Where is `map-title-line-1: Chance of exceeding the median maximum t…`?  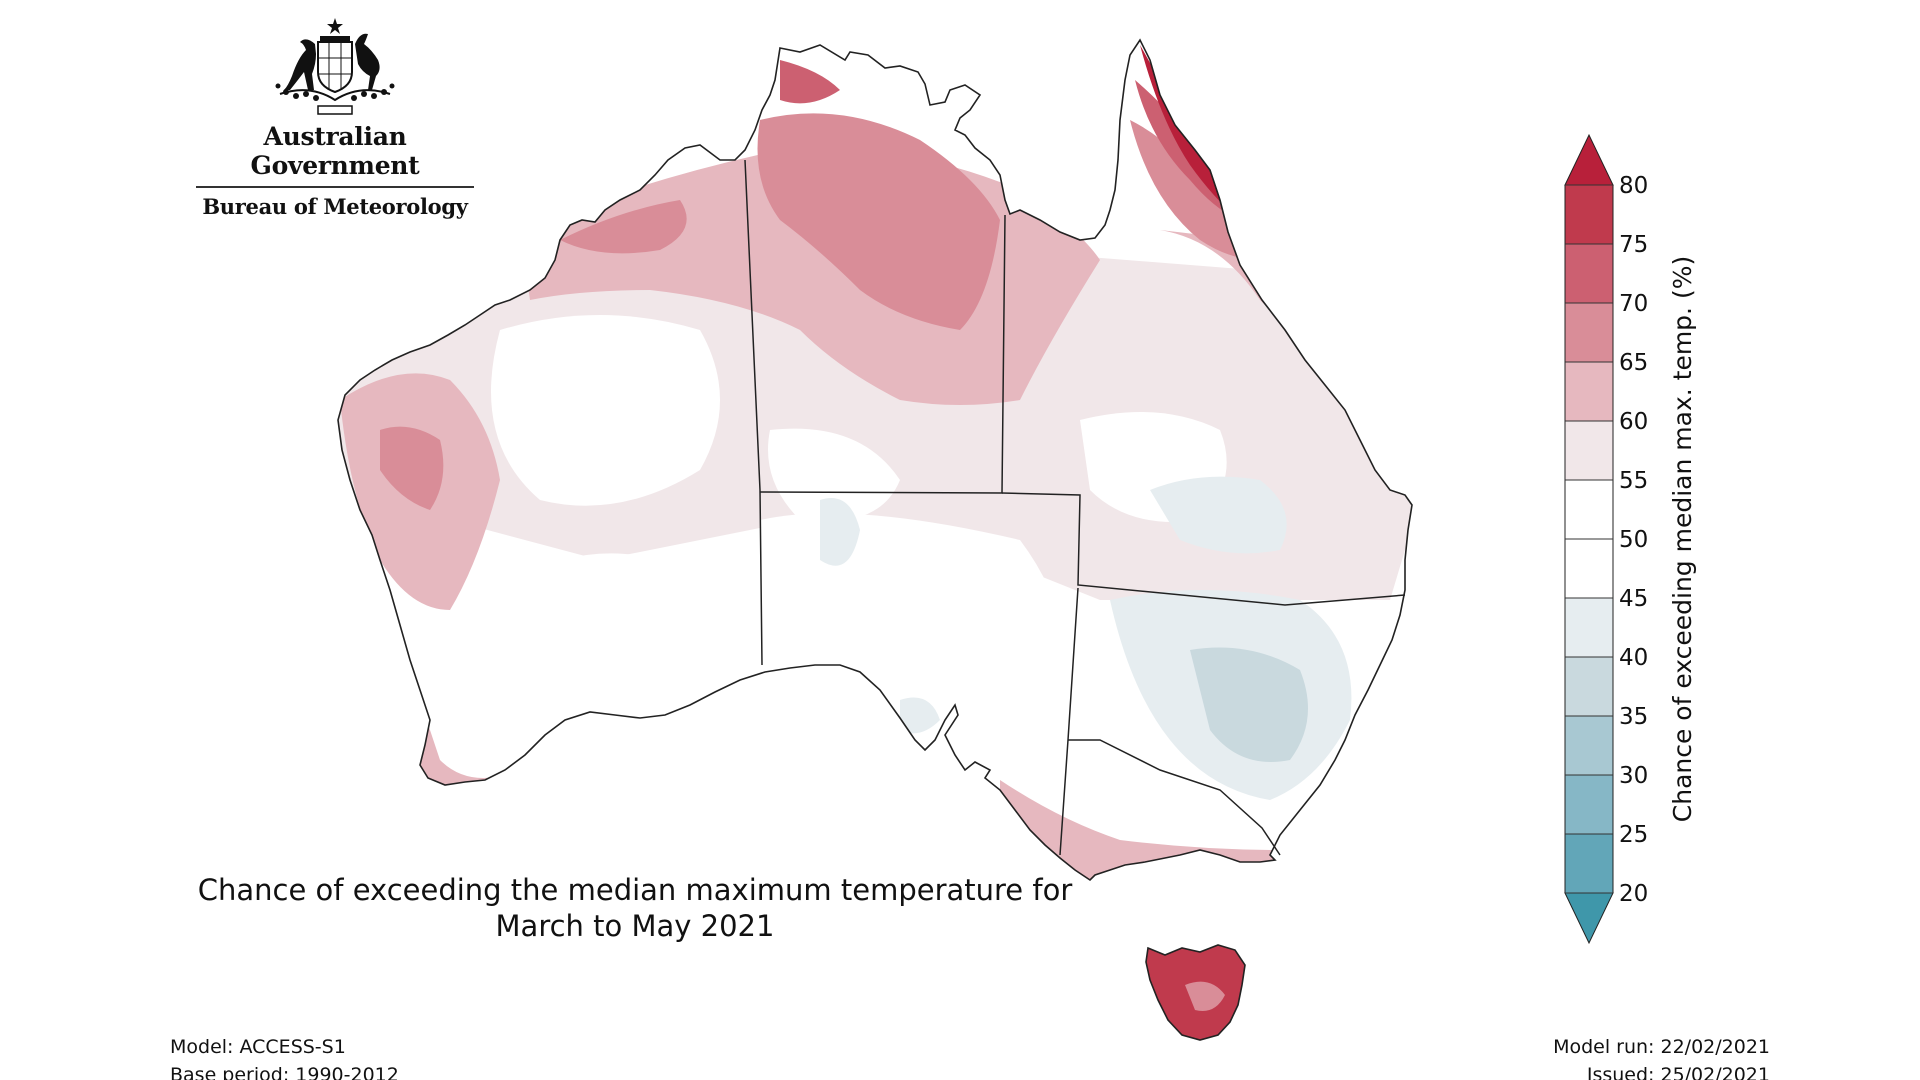
map-title-line-1: Chance of exceeding the median maximum t… is located at coordinates (635, 890).